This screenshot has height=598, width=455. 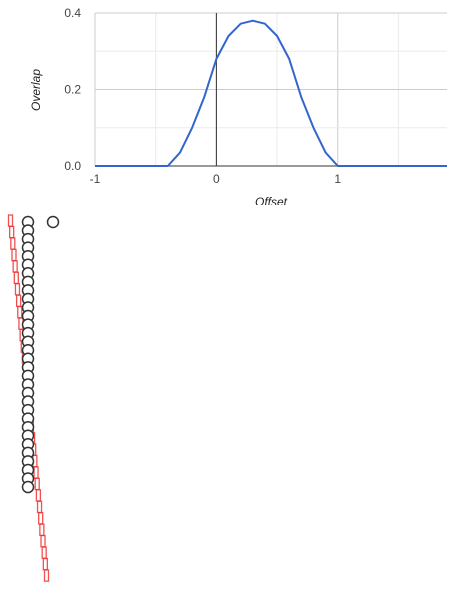 I want to click on x-tick-label: 0, so click(x=216, y=179).